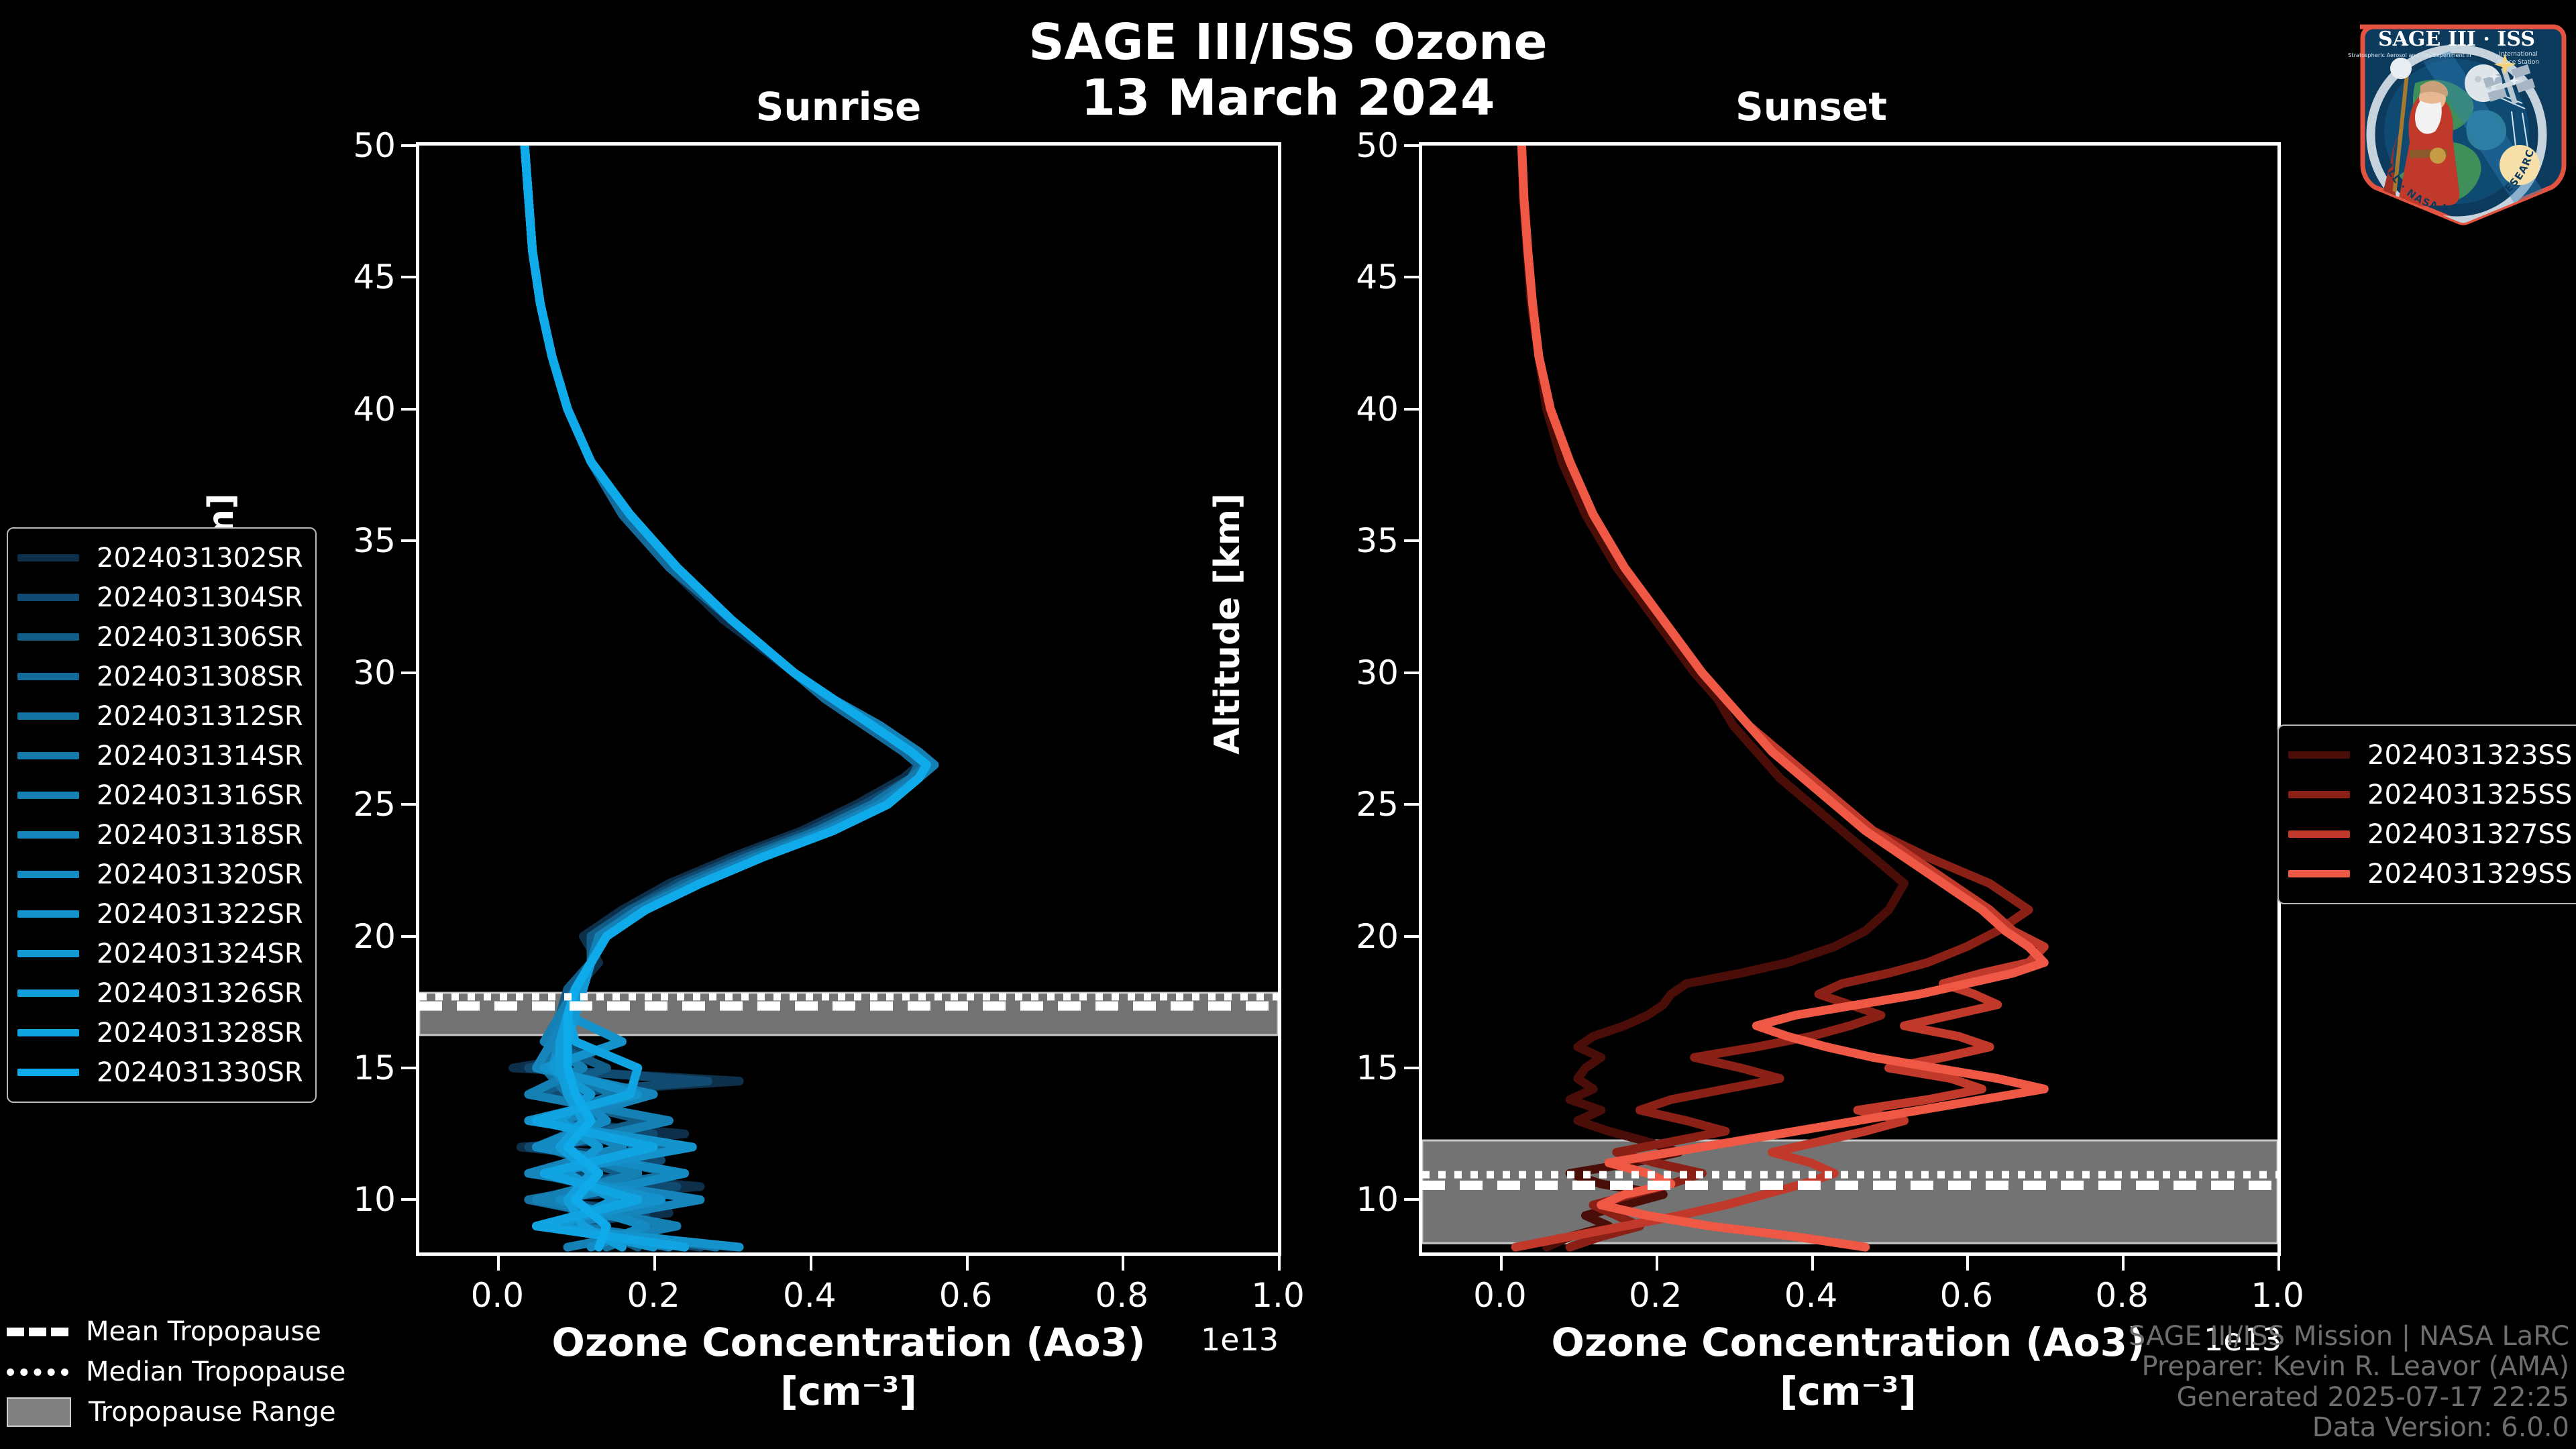  What do you see at coordinates (176, 1331) in the screenshot?
I see `legend-item: Mean Tropopause` at bounding box center [176, 1331].